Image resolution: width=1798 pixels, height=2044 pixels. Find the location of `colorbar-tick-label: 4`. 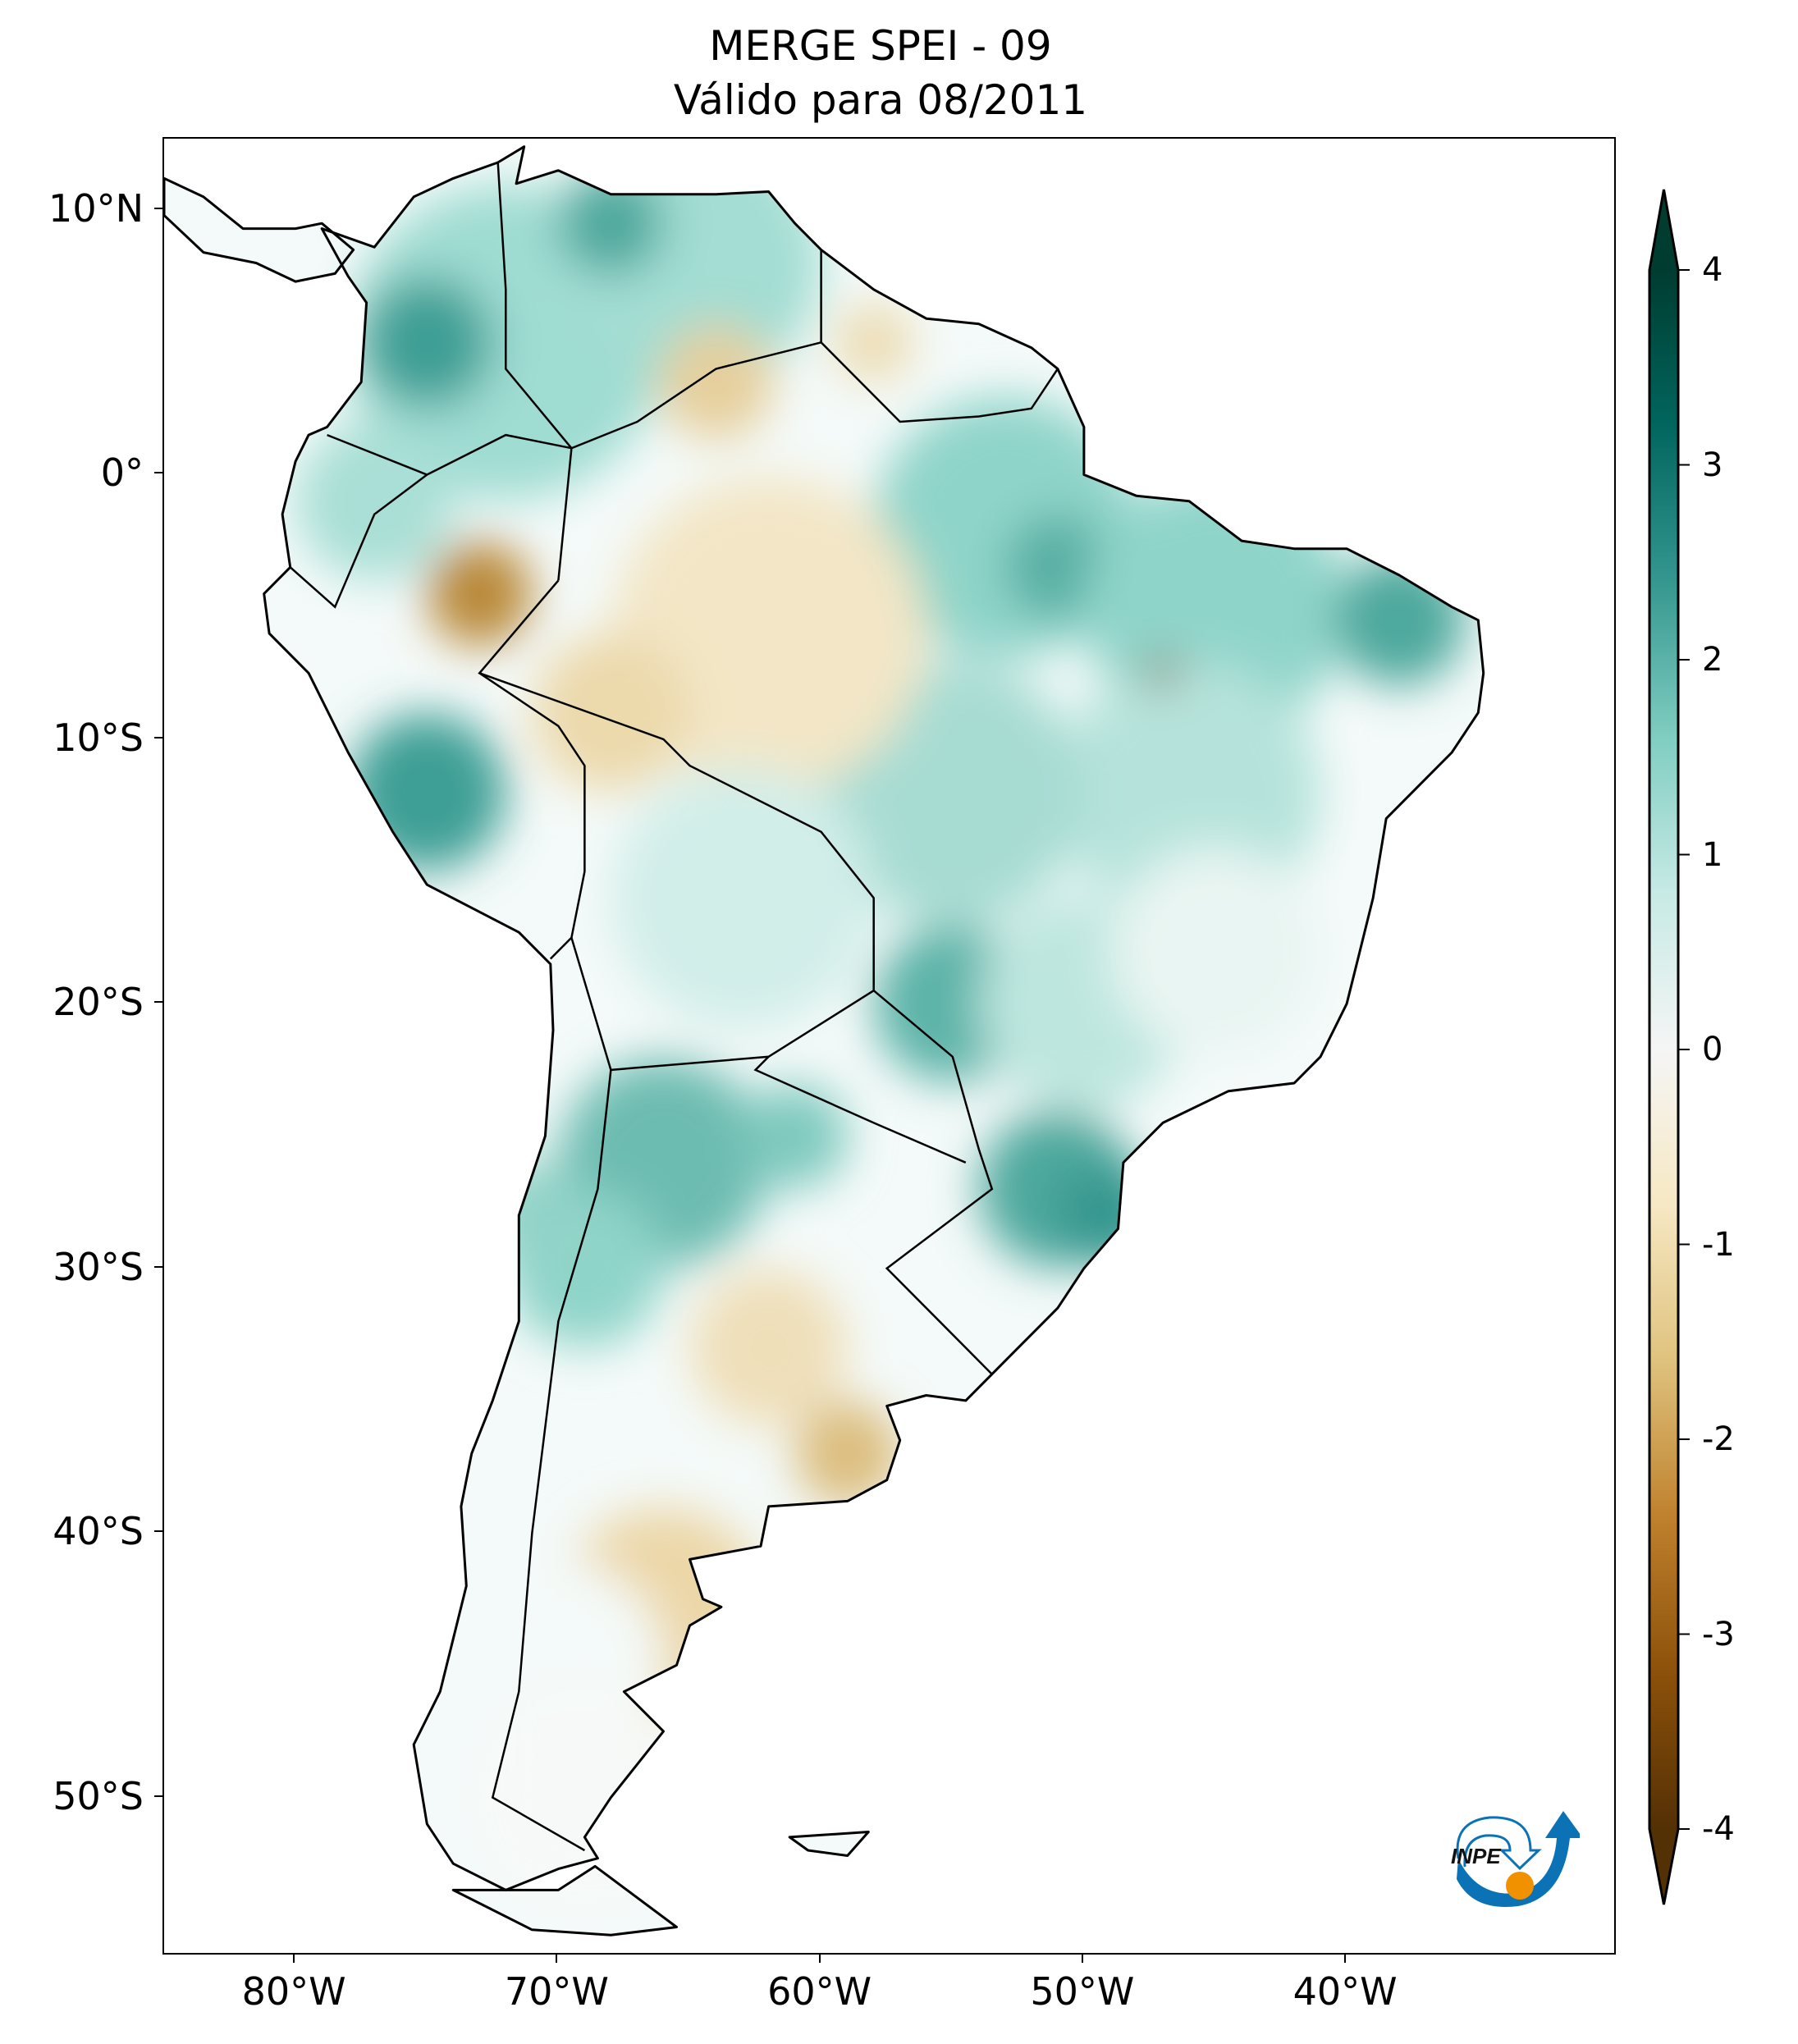

colorbar-tick-label: 4 is located at coordinates (1713, 270).